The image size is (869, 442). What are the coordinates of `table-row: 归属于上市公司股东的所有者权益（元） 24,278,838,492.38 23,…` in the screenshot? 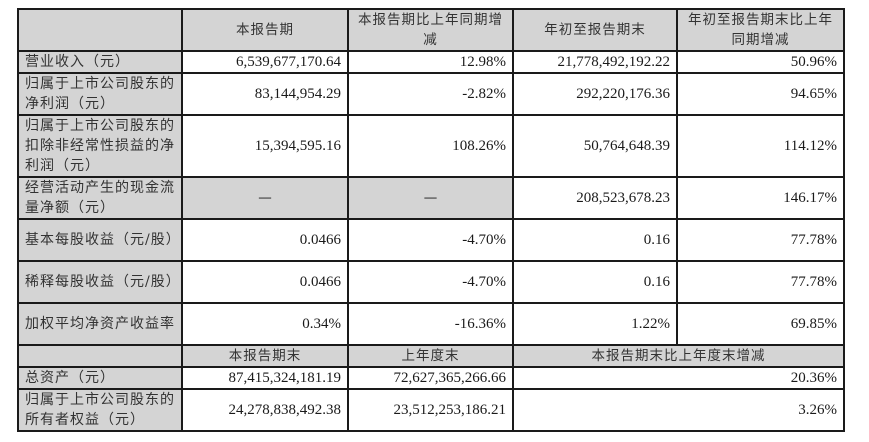 It's located at (431, 410).